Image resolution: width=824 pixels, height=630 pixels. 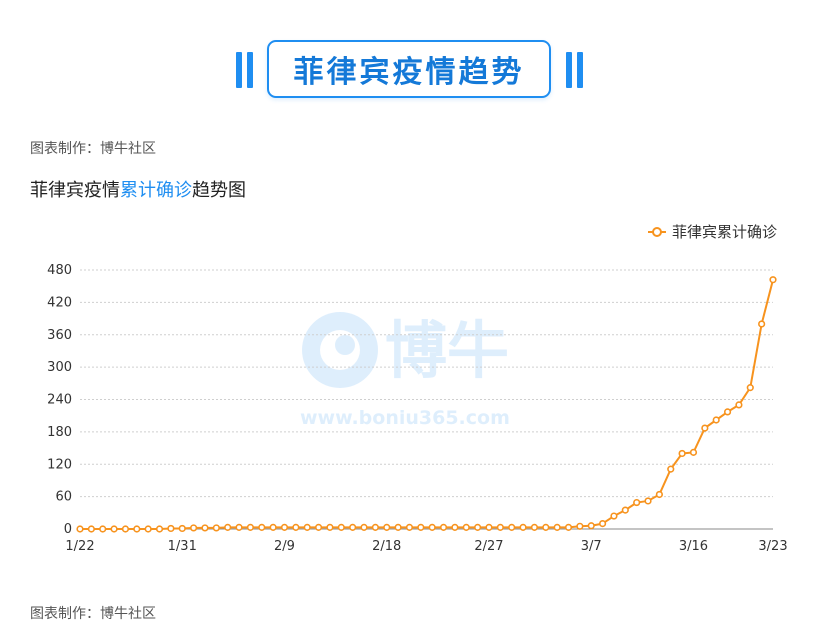 I want to click on banner: 菲律宾疫情趋势, so click(x=412, y=72).